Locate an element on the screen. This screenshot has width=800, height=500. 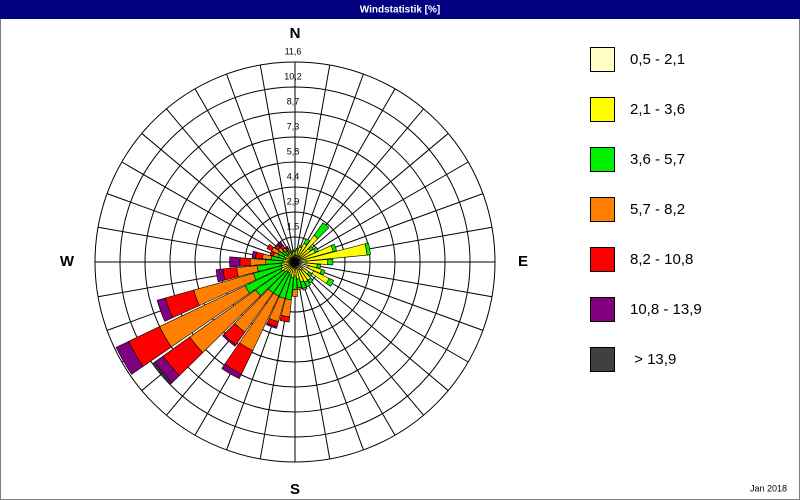
compass-label: S is located at coordinates (295, 489).